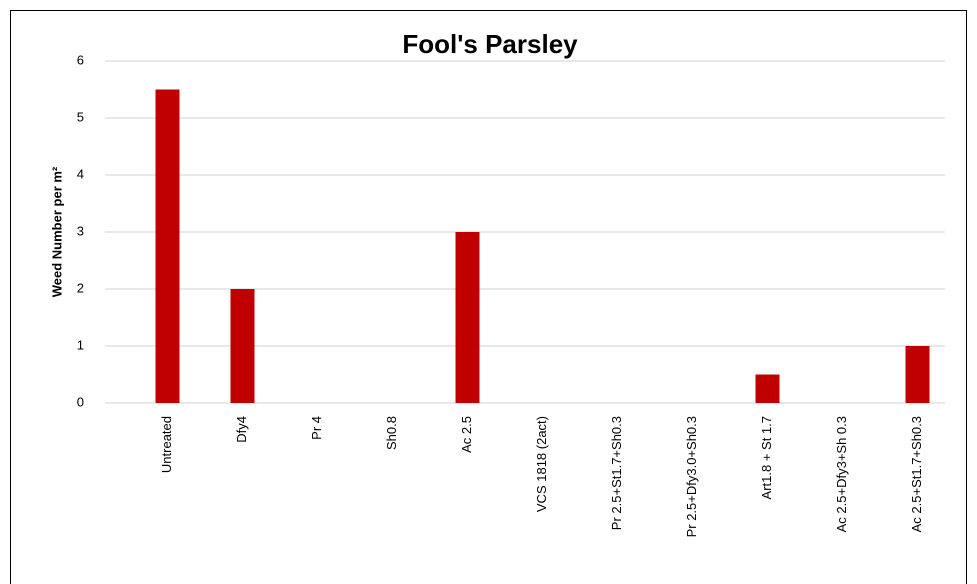  I want to click on y-tick-label: 3, so click(80, 230).